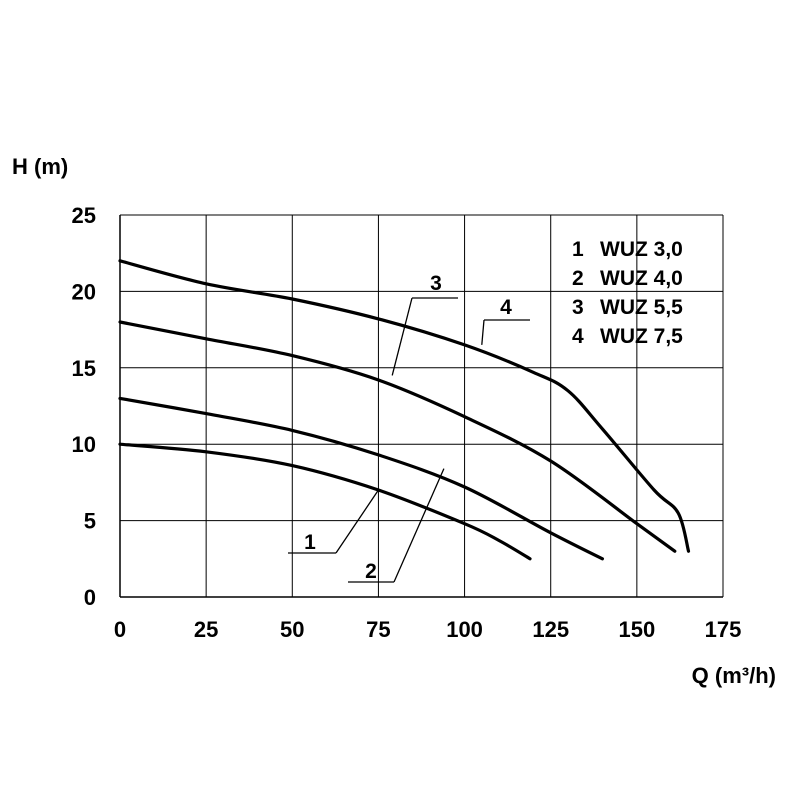 The height and width of the screenshot is (800, 800). What do you see at coordinates (578, 307) in the screenshot?
I see `legend-num-3: 3` at bounding box center [578, 307].